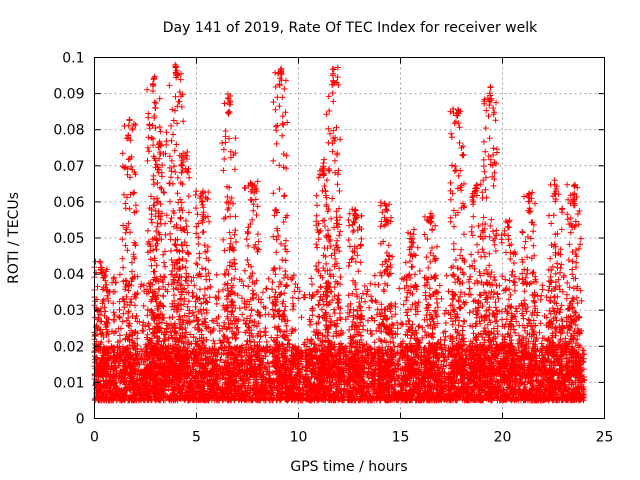  Describe the element at coordinates (348, 467) in the screenshot. I see `x-axis-label: GPS time / hours` at that location.